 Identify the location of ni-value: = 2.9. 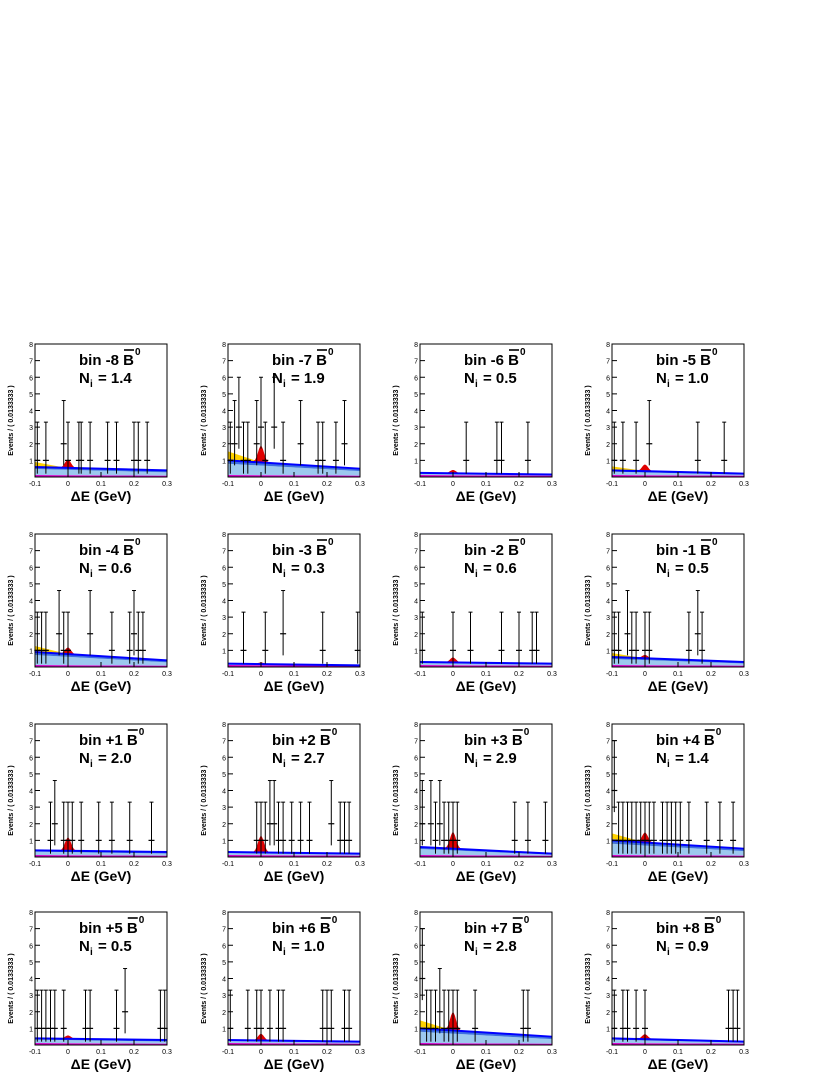
(500, 758).